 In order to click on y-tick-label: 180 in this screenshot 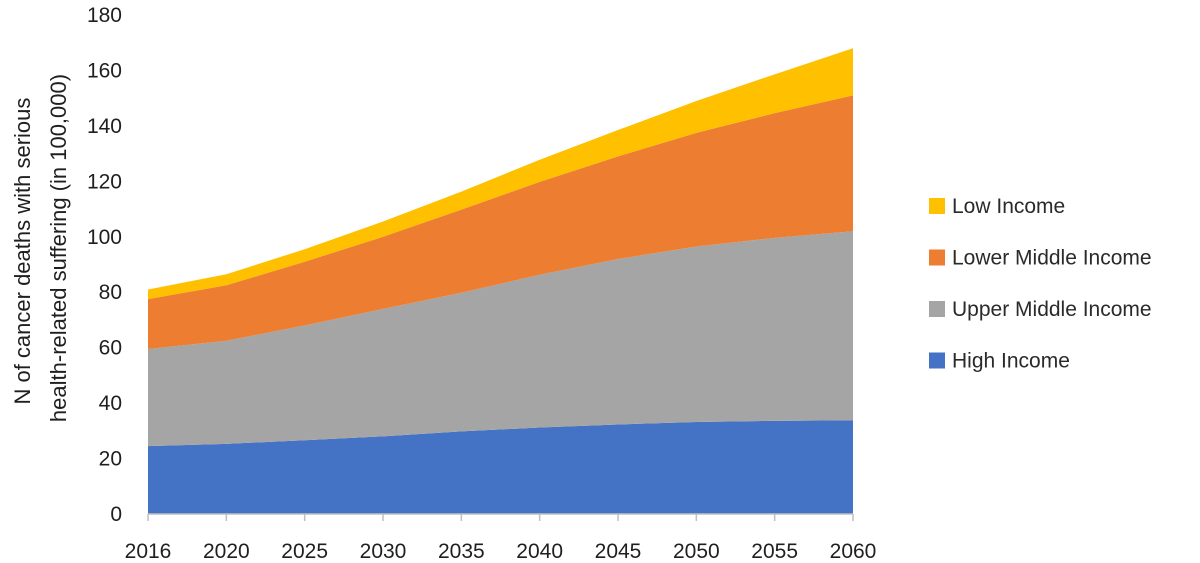, I will do `click(104, 15)`.